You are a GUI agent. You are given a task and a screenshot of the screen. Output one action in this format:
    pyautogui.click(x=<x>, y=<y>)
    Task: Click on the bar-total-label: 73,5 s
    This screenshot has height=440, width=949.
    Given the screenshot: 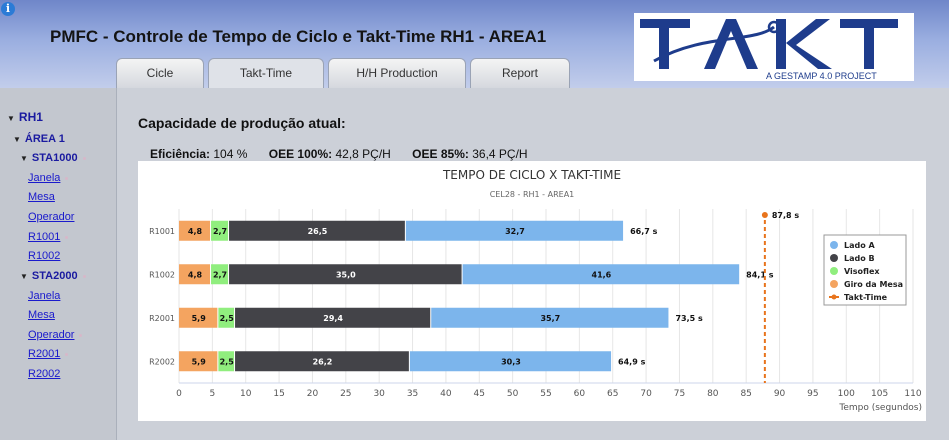 What is the action you would take?
    pyautogui.click(x=689, y=318)
    